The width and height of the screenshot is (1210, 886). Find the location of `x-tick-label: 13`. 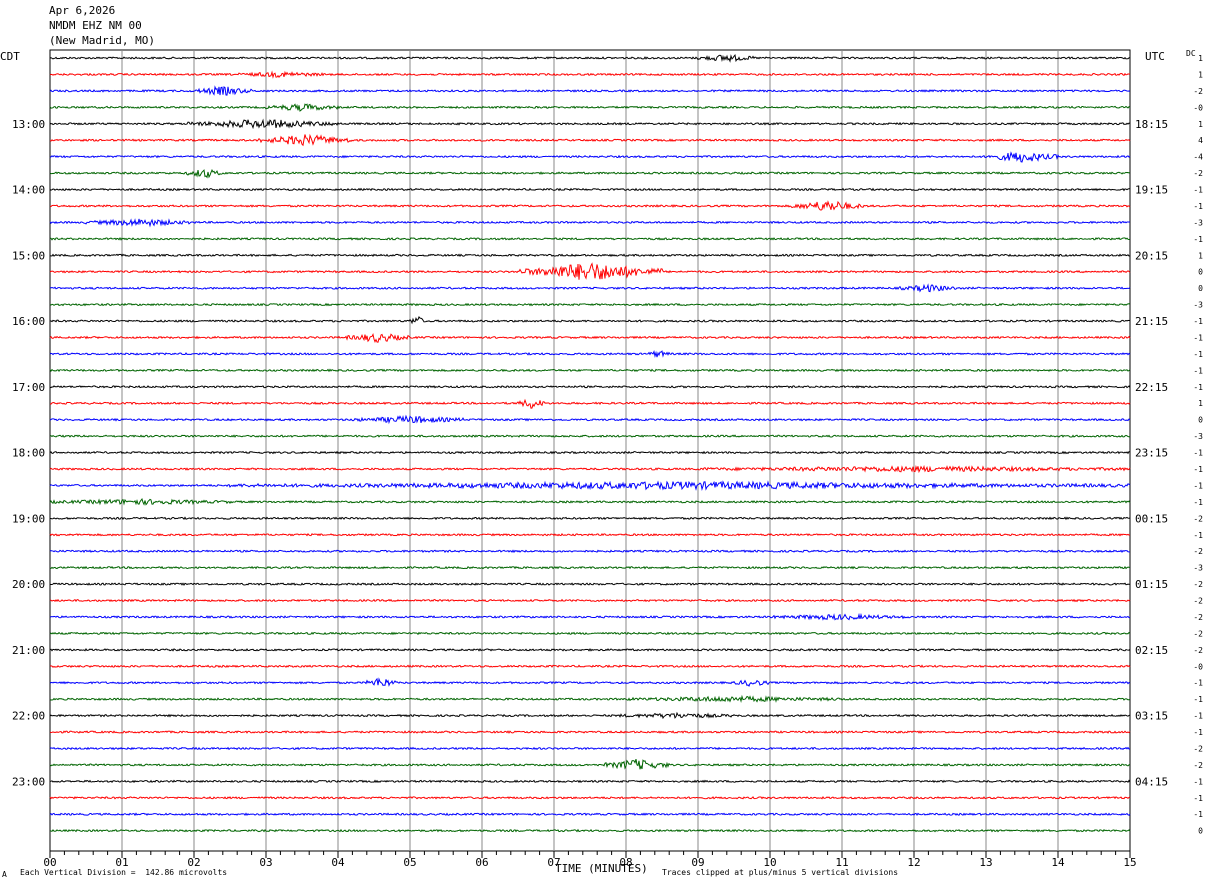

x-tick-label: 13 is located at coordinates (985, 862).